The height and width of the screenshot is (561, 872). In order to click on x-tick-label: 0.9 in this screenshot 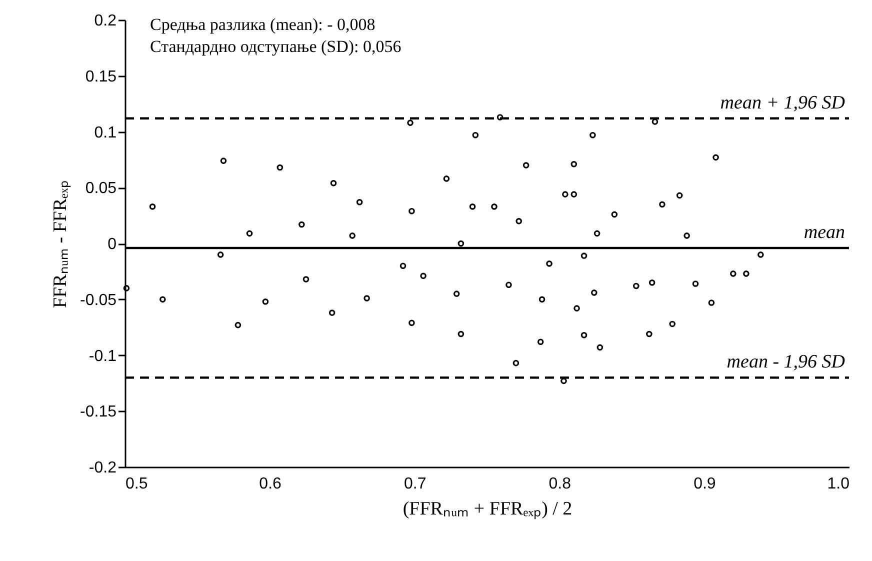, I will do `click(705, 484)`.